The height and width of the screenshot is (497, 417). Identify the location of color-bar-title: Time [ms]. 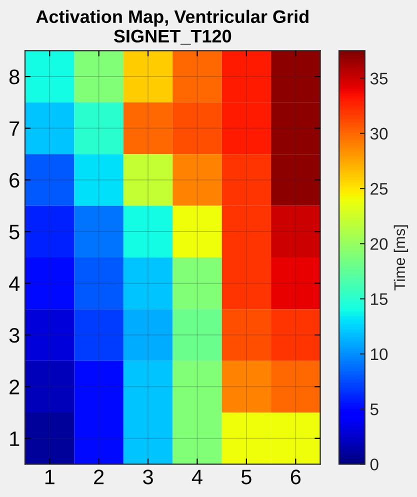
(401, 257).